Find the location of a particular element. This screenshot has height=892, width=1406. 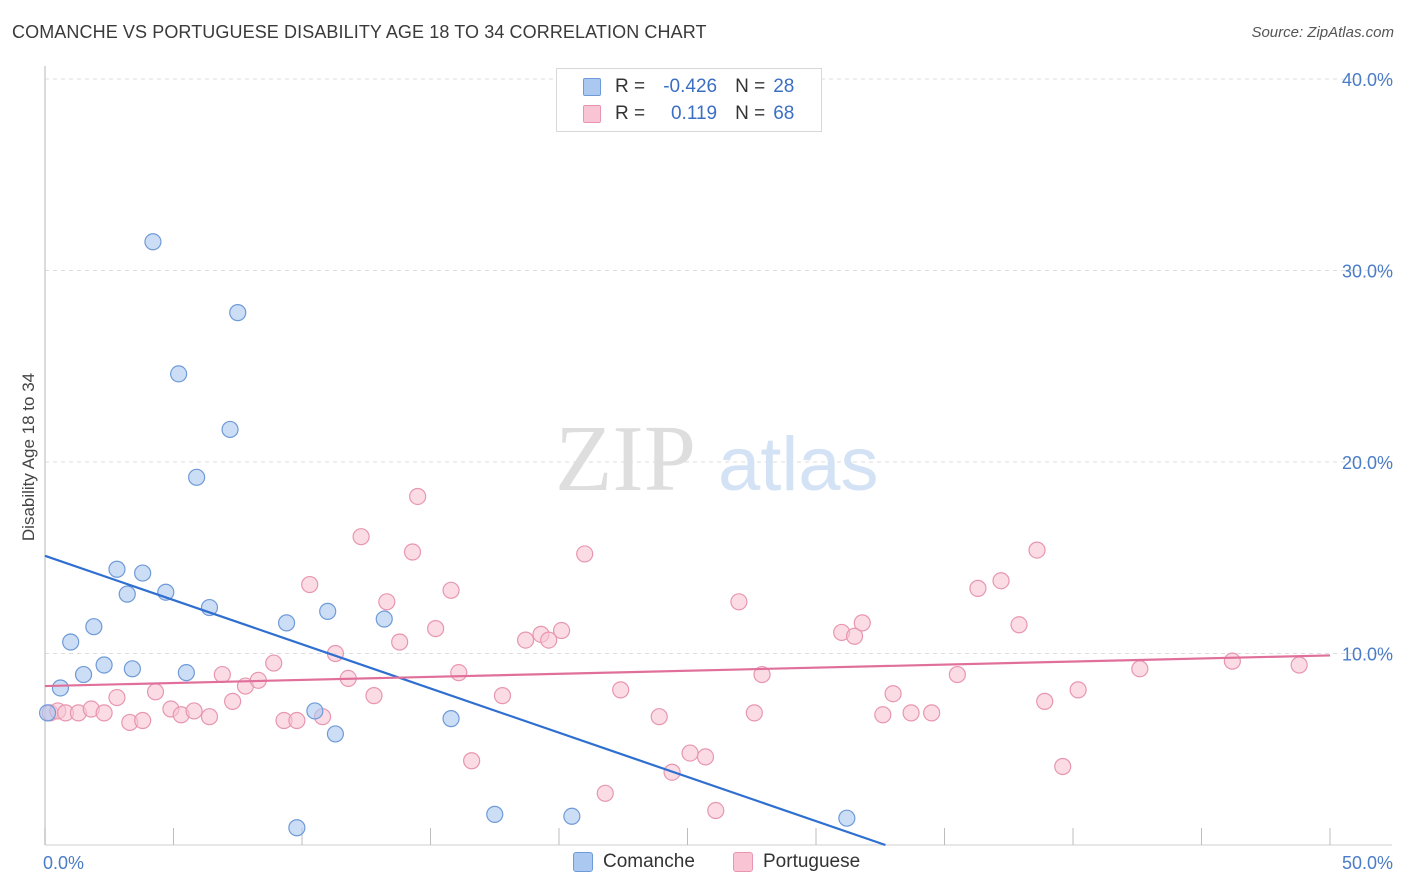

watermark-atlas: atlas is located at coordinates (798, 464).